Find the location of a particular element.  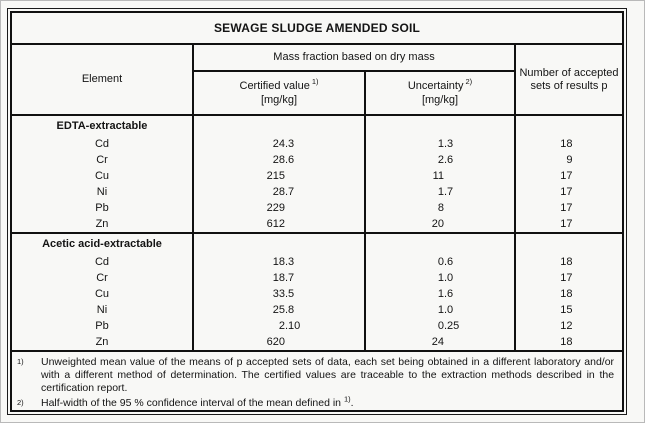

uncertainty-value: 11 is located at coordinates (438, 176).